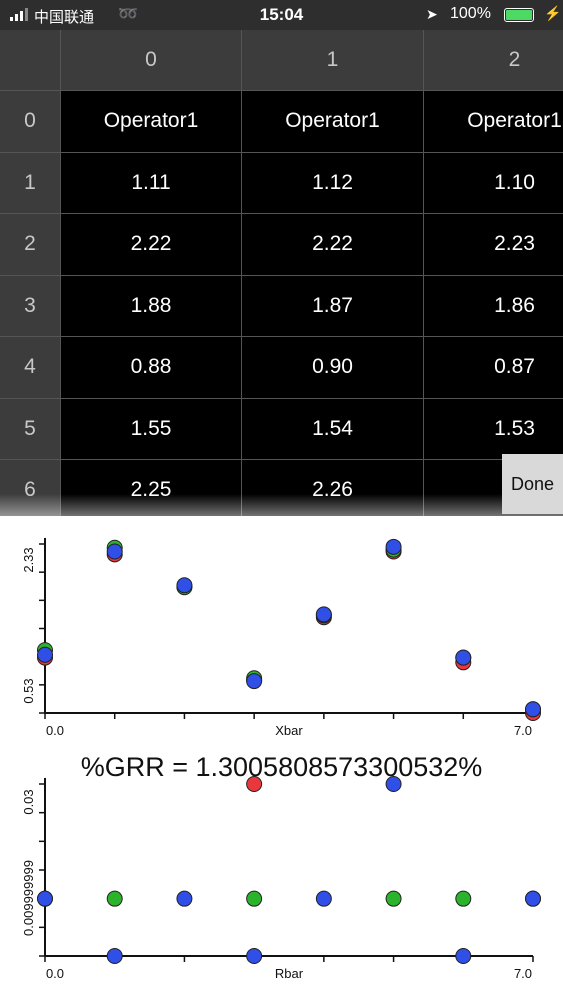 The height and width of the screenshot is (1000, 563). Describe the element at coordinates (333, 368) in the screenshot. I see `table-cell: 0.90` at that location.